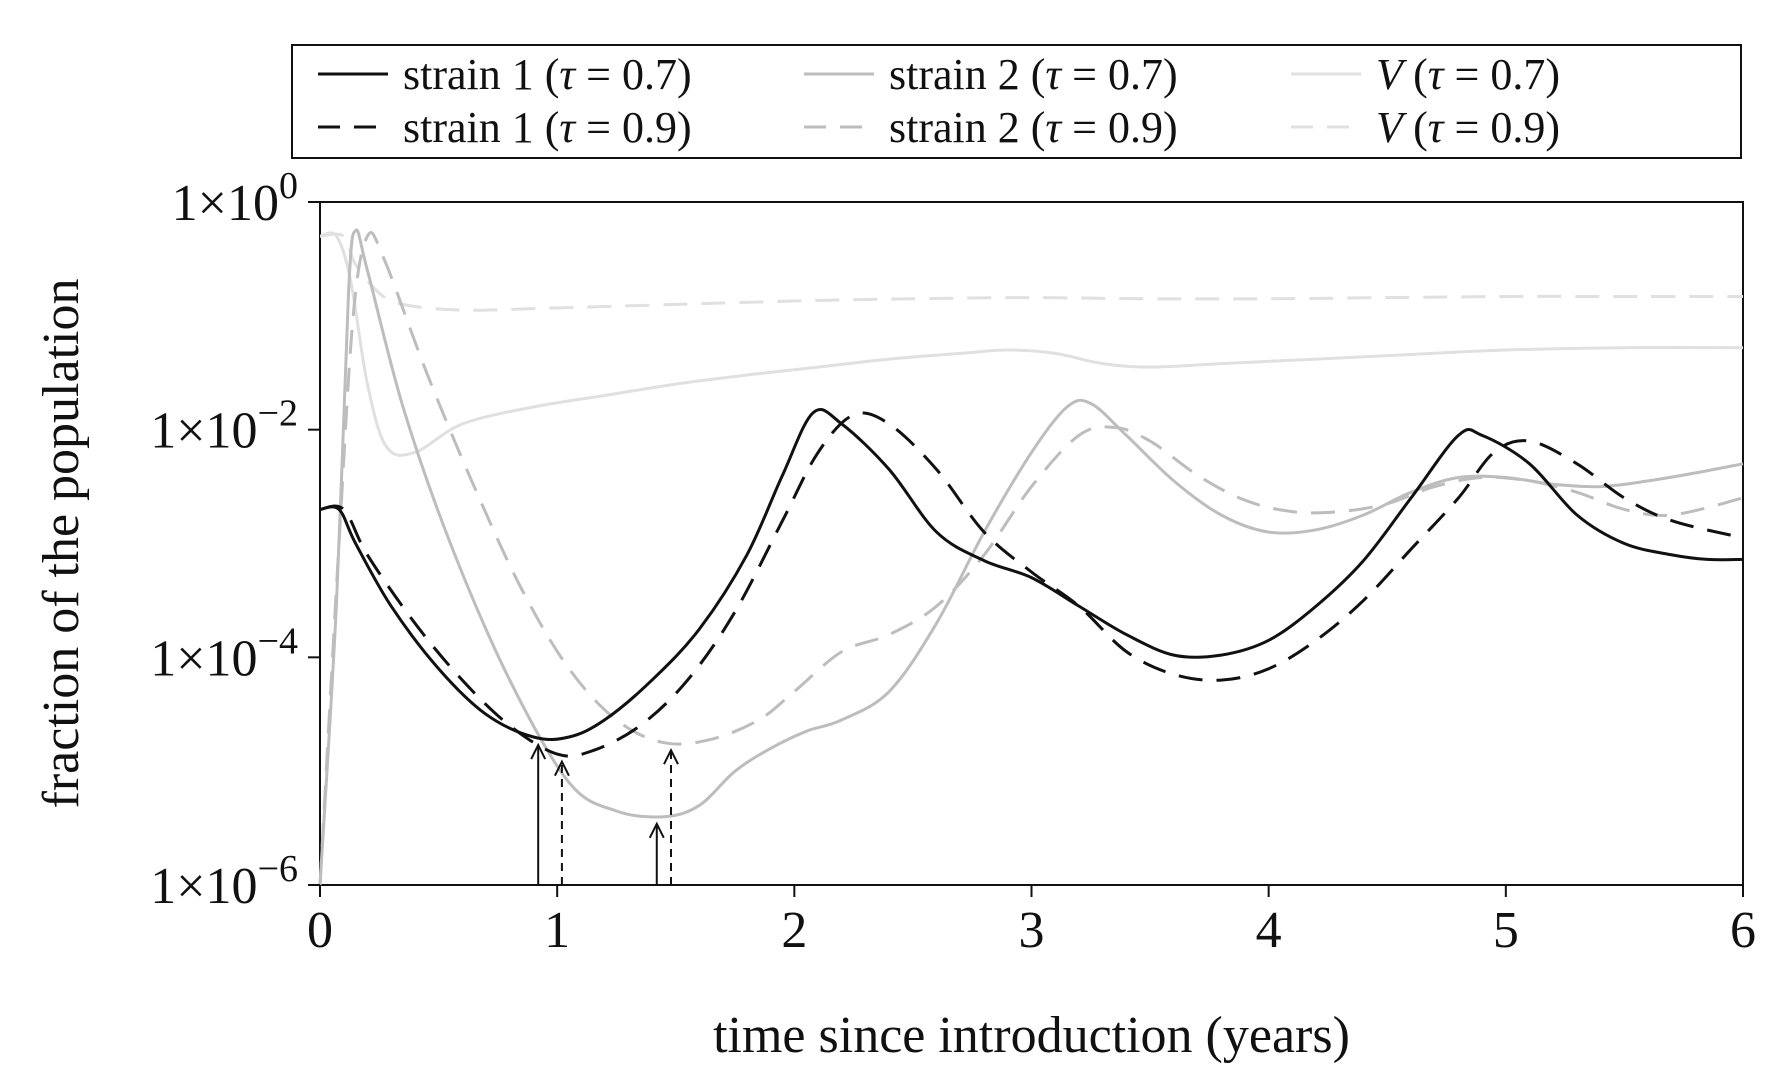 This screenshot has width=1774, height=1092. What do you see at coordinates (1031, 1035) in the screenshot?
I see `x-axis-title: time since introduction (years)` at bounding box center [1031, 1035].